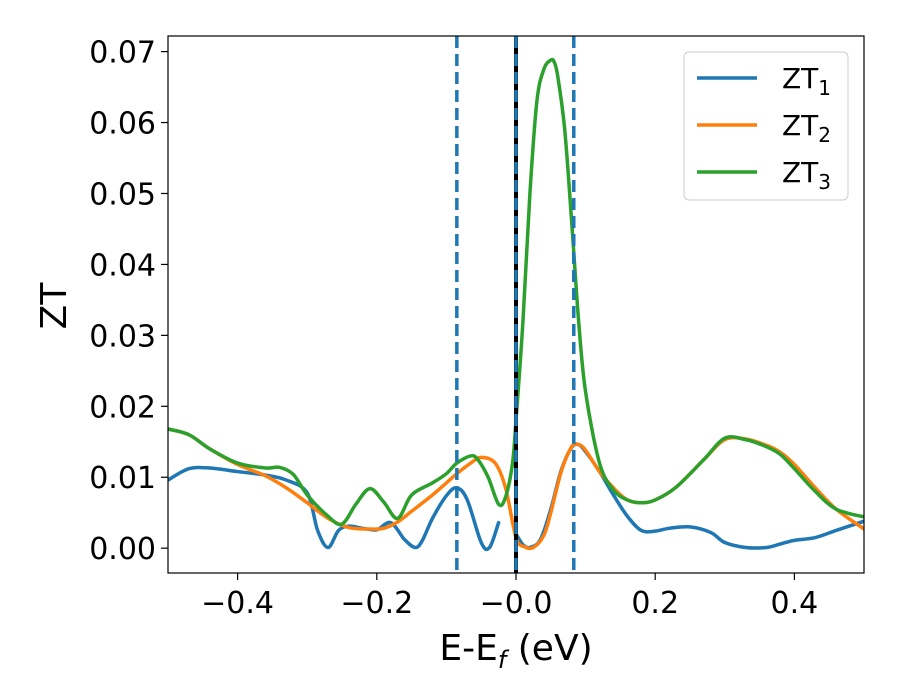 Image resolution: width=900 pixels, height=700 pixels. I want to click on y-tick-label: 0.07, so click(122, 53).